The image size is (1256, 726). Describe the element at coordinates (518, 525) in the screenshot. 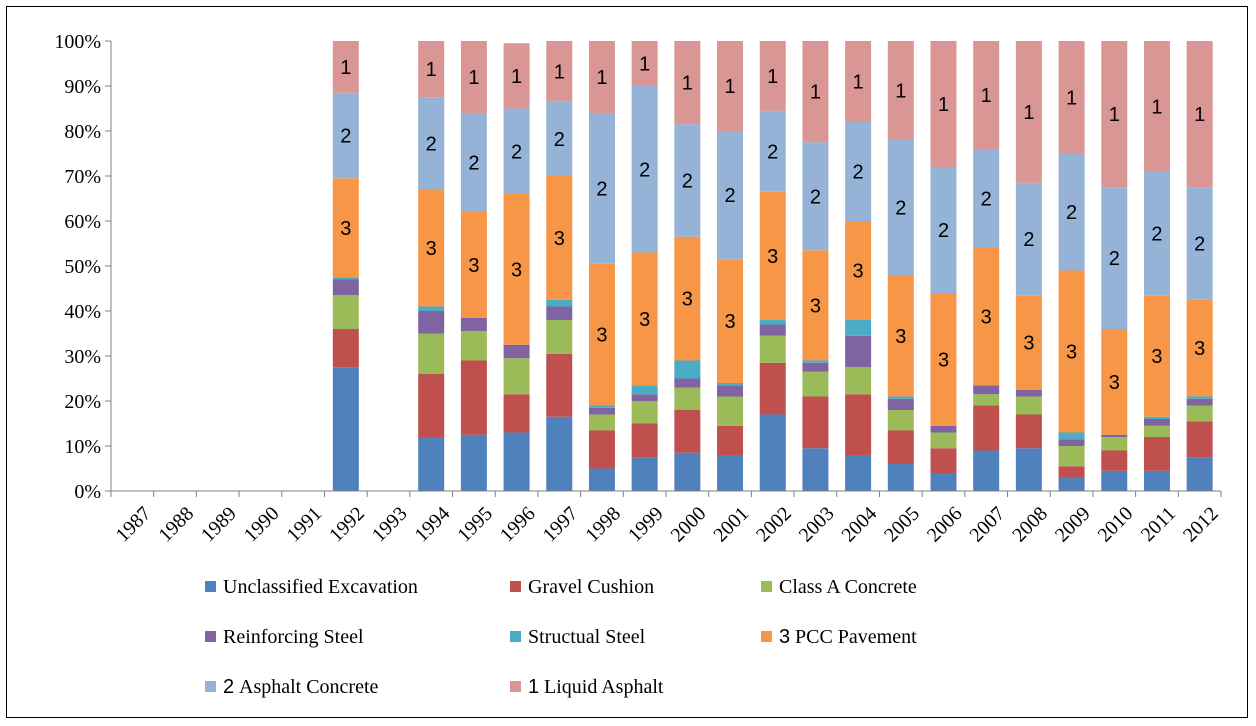

I see `x-tick-label: 1996` at that location.